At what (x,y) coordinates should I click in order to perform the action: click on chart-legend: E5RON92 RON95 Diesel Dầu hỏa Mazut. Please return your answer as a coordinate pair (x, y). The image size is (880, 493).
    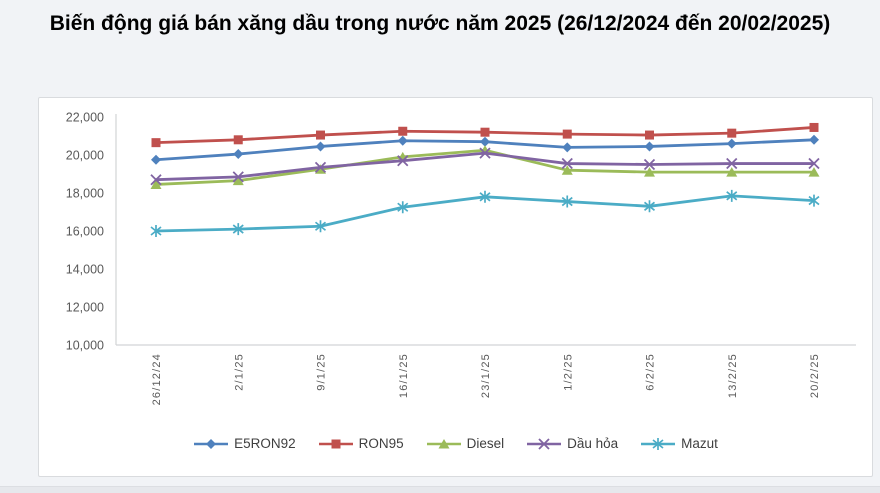
    Looking at the image, I should click on (455, 443).